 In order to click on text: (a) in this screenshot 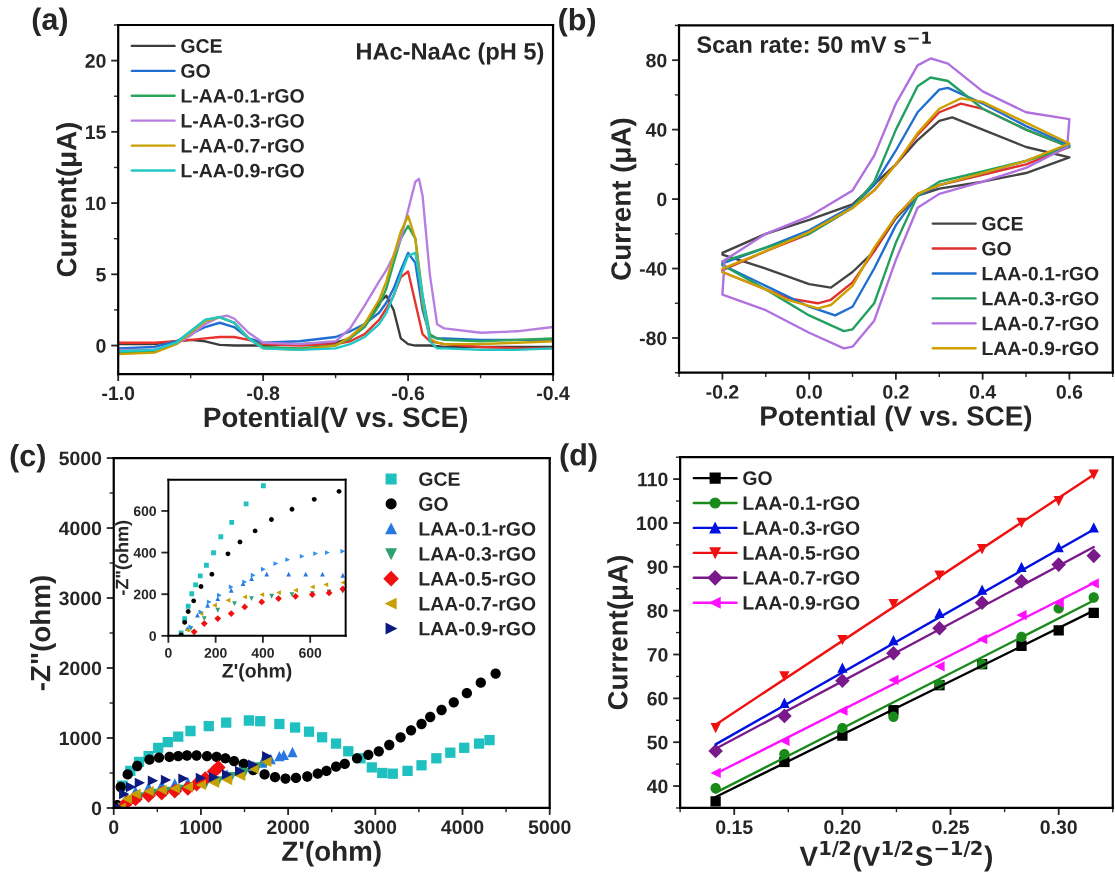, I will do `click(50, 22)`.